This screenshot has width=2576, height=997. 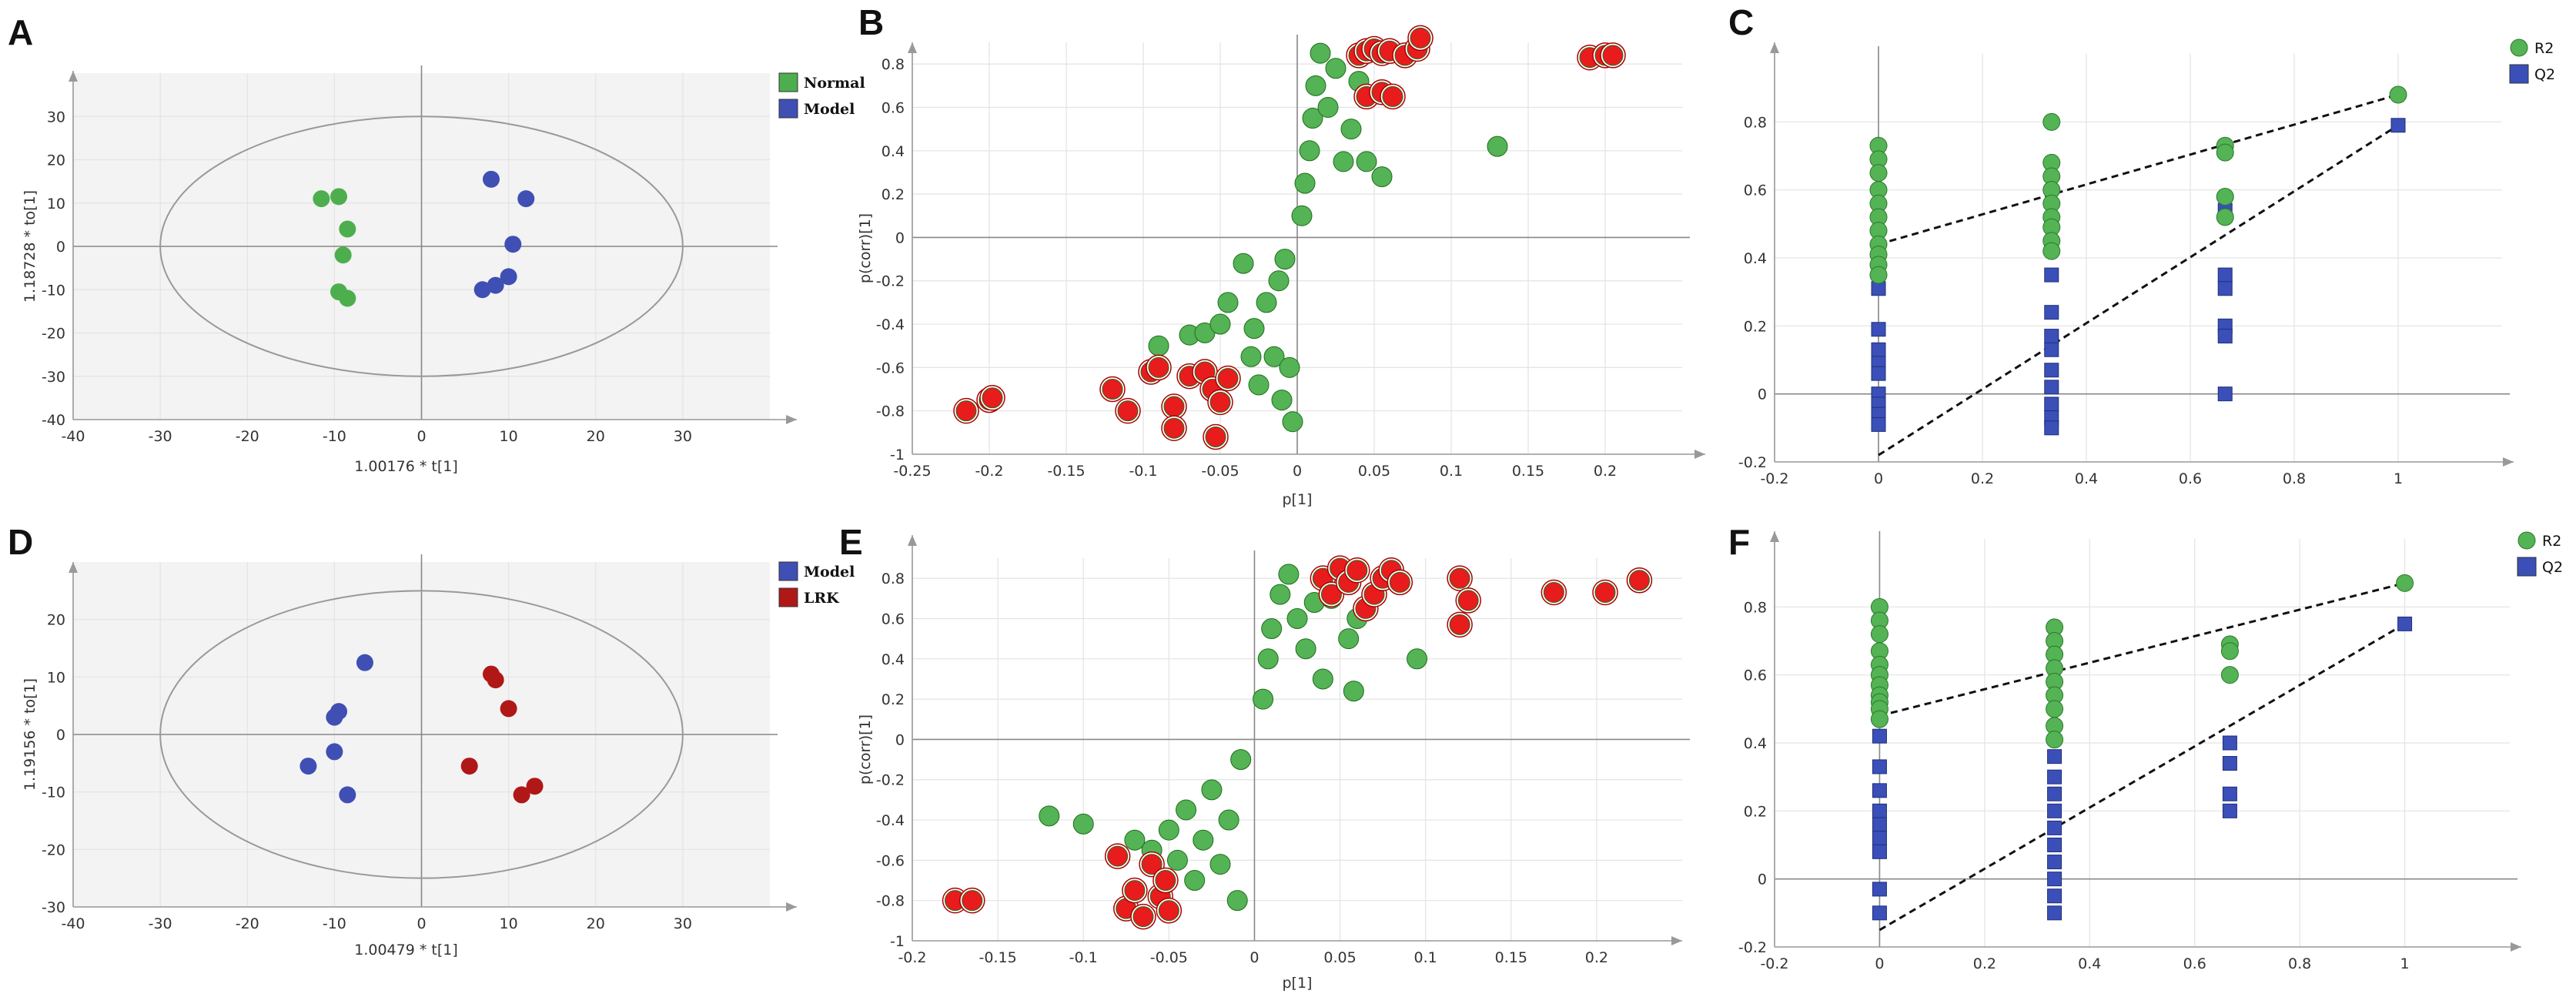 I want to click on x-tick-label: 30, so click(x=683, y=923).